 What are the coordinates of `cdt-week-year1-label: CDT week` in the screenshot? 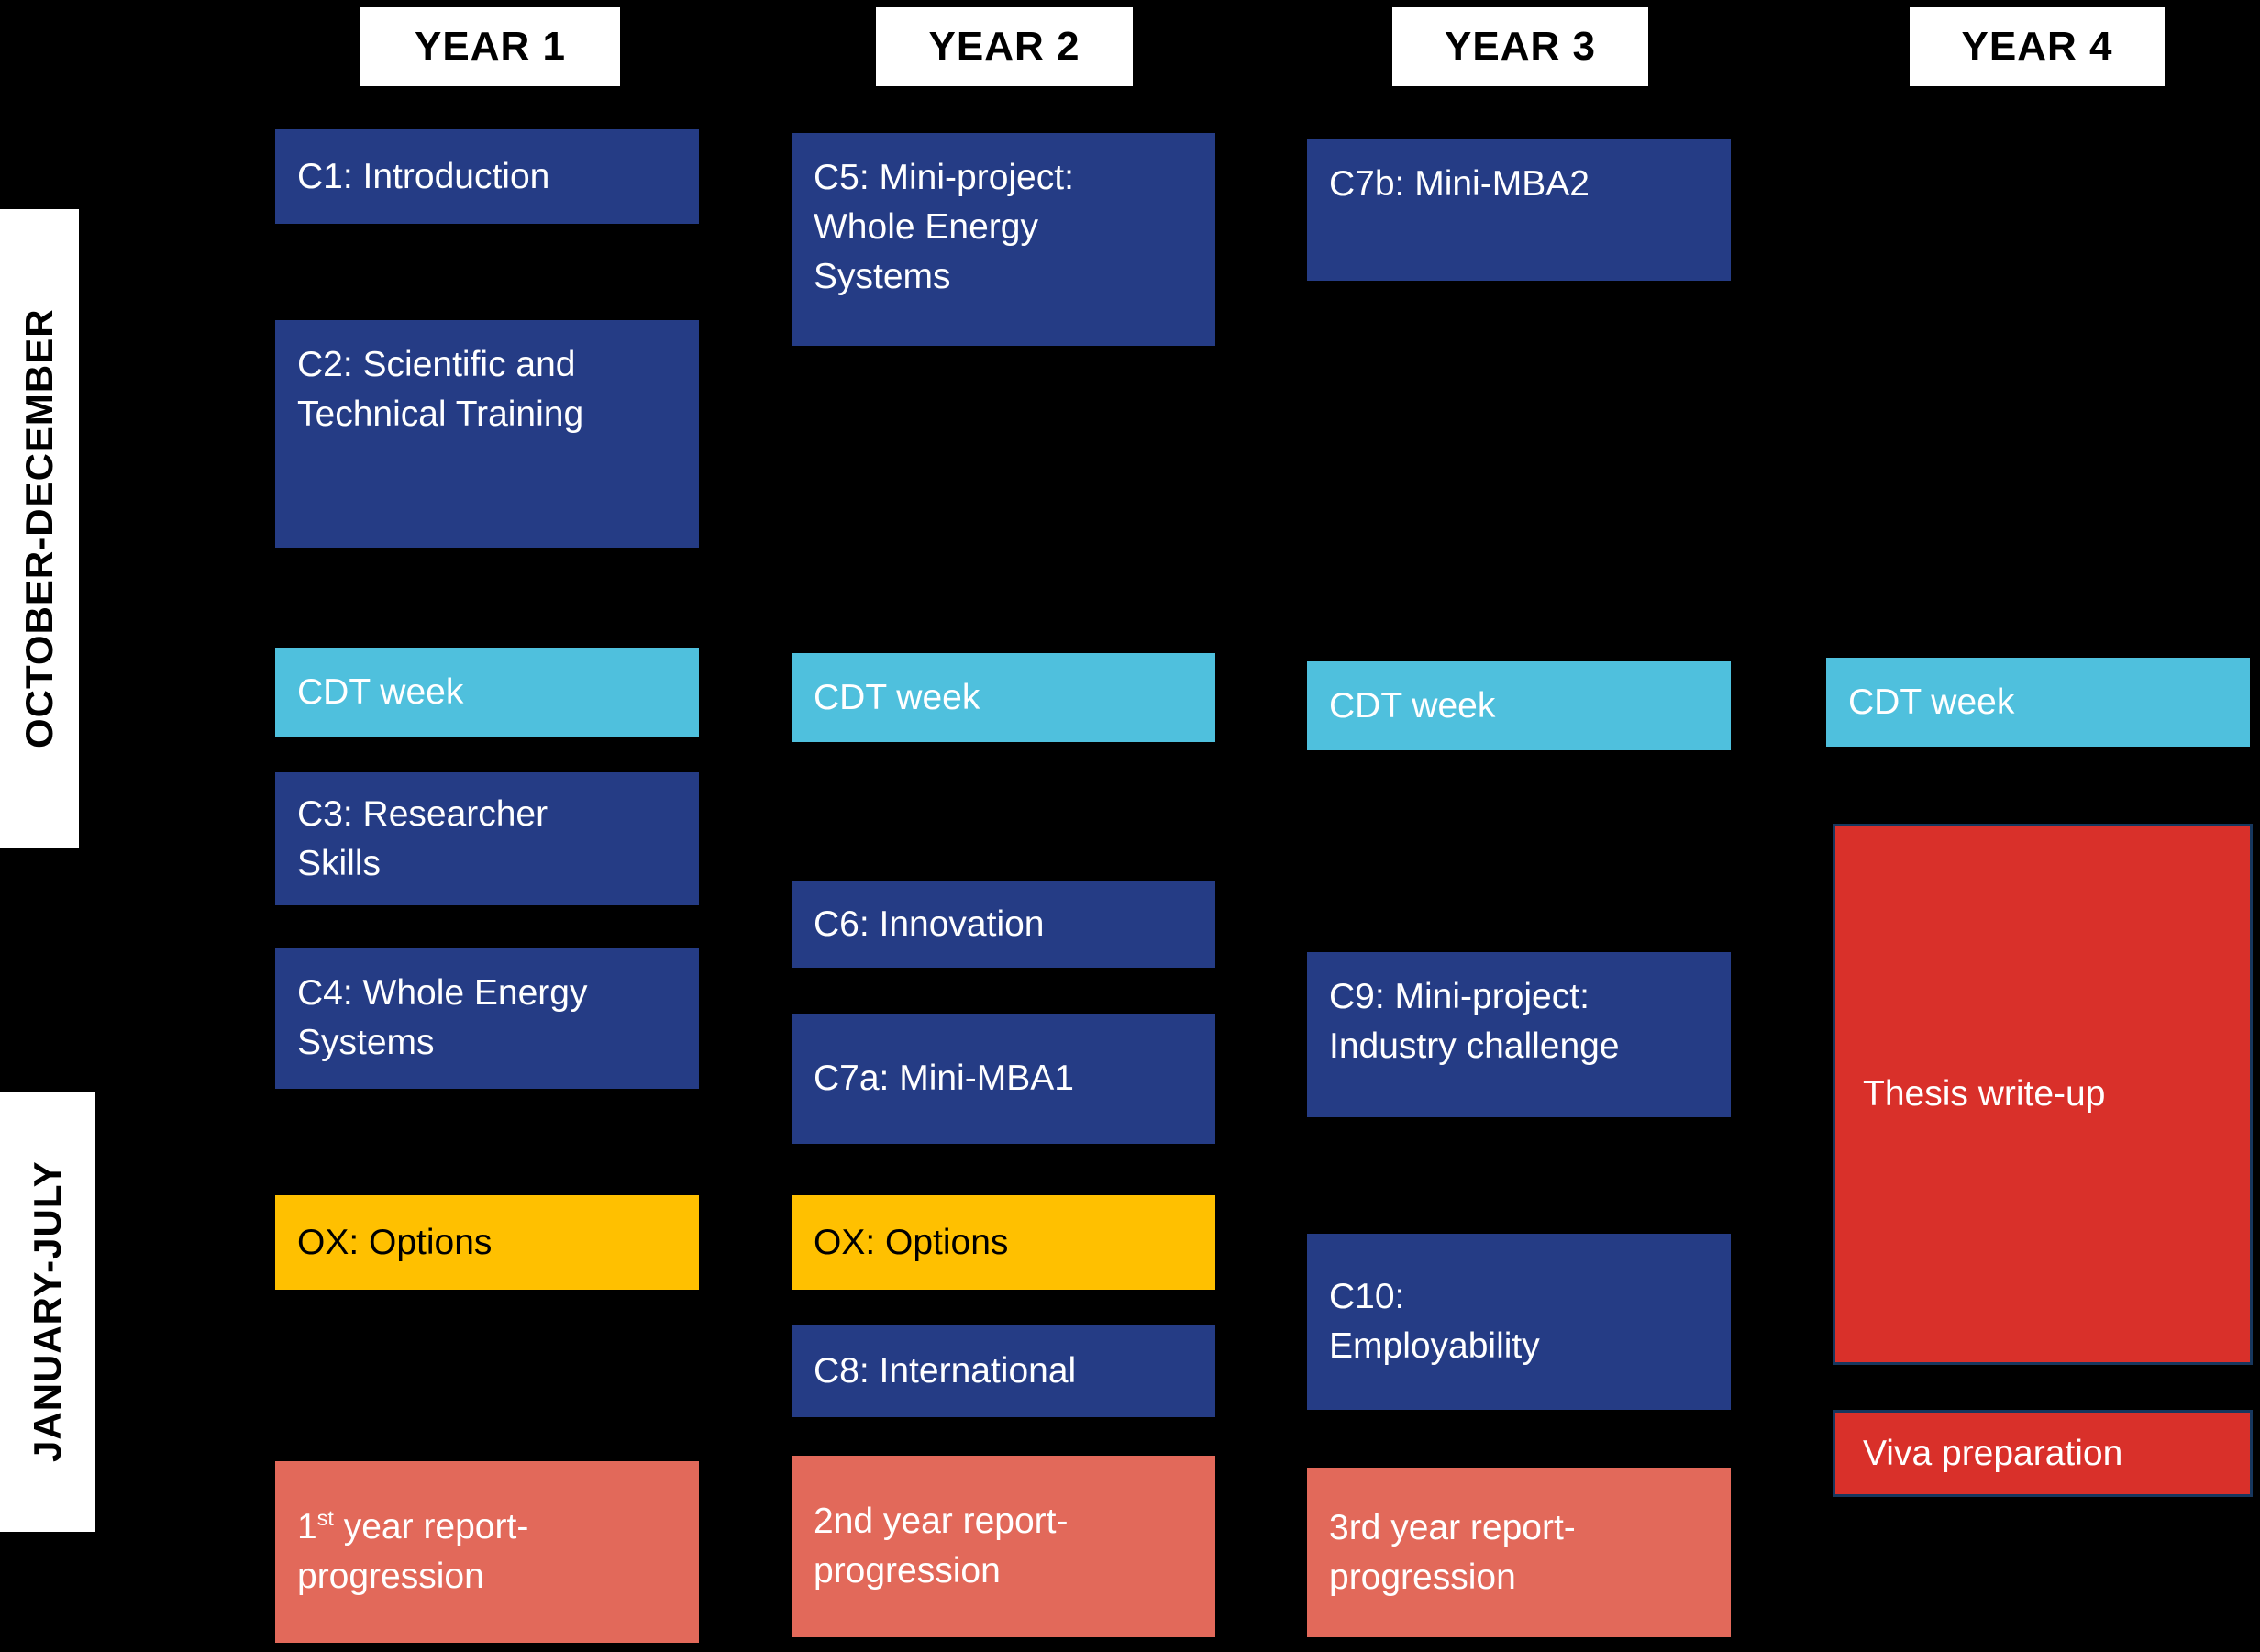 It's located at (381, 691).